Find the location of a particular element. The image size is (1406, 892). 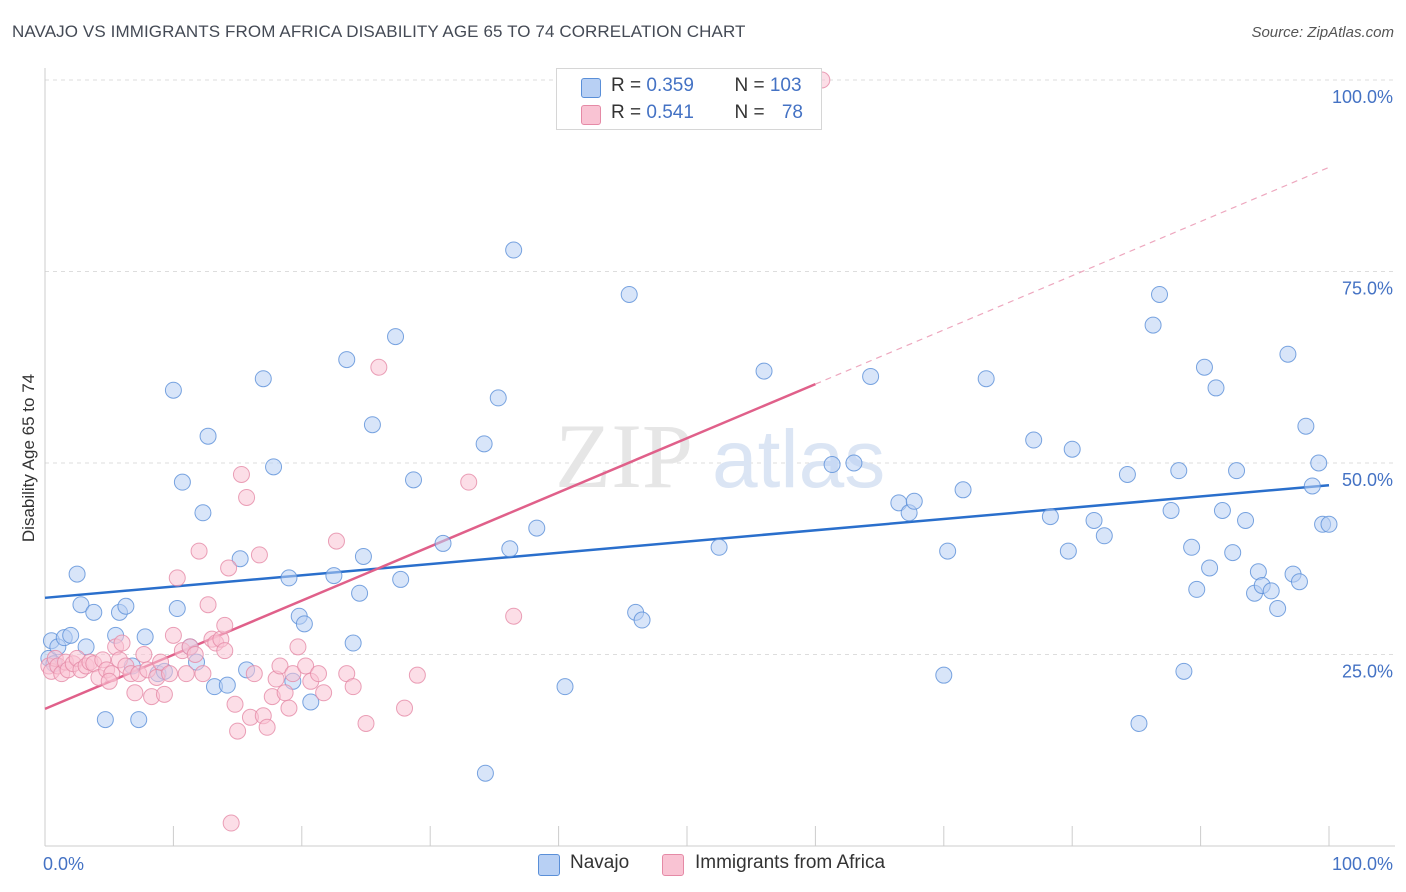

x-tick-label: 100.0% is located at coordinates (1362, 864).